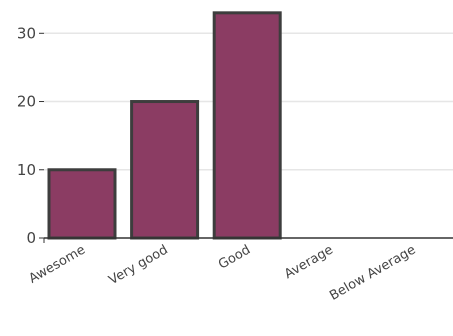 Image resolution: width=453 pixels, height=336 pixels. What do you see at coordinates (138, 265) in the screenshot?
I see `x-tick-label-very-good: Very good` at bounding box center [138, 265].